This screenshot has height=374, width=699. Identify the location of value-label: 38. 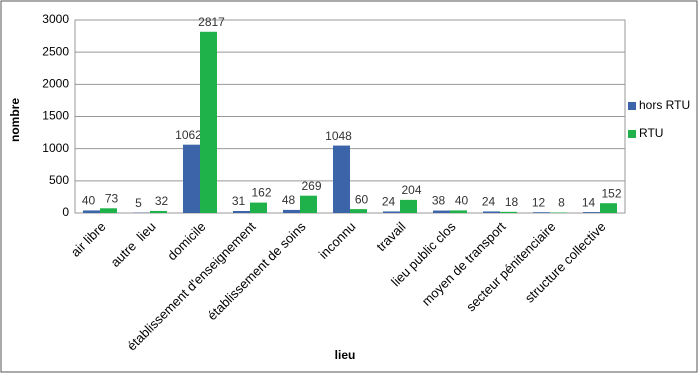
(439, 201).